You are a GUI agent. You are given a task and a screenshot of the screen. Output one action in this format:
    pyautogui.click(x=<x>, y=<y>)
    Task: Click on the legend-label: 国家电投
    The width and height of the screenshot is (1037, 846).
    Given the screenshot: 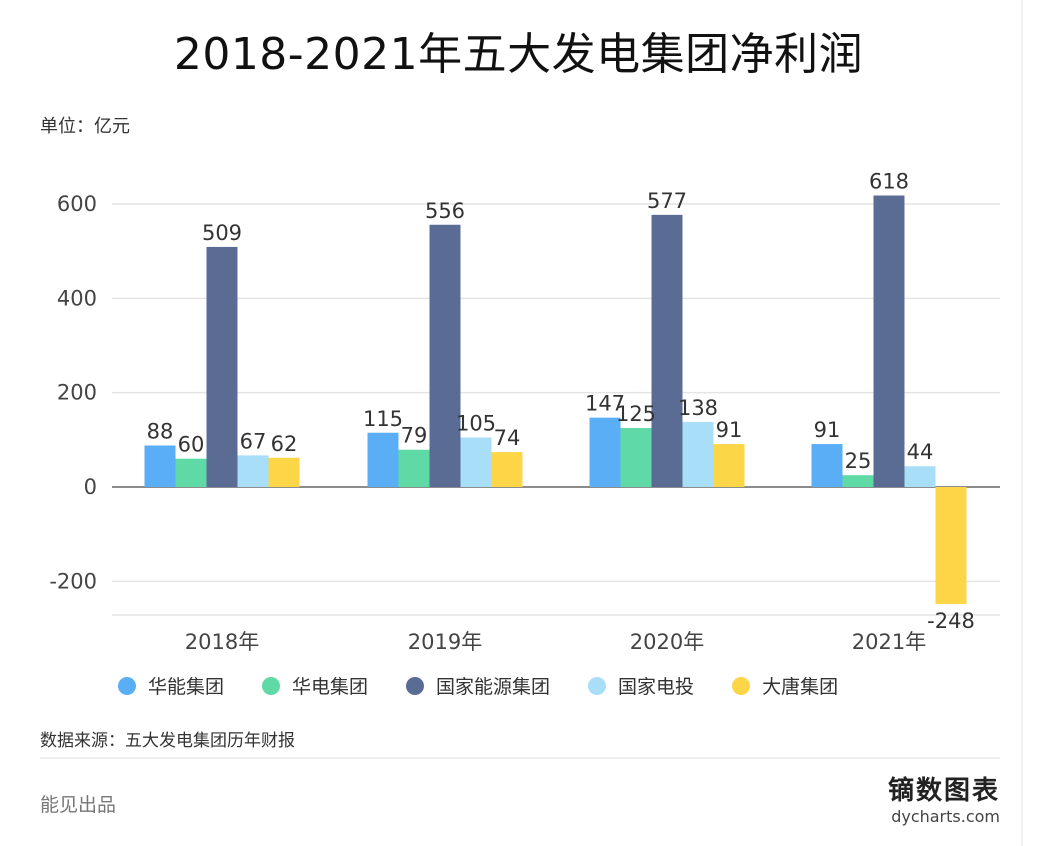 What is the action you would take?
    pyautogui.click(x=656, y=687)
    